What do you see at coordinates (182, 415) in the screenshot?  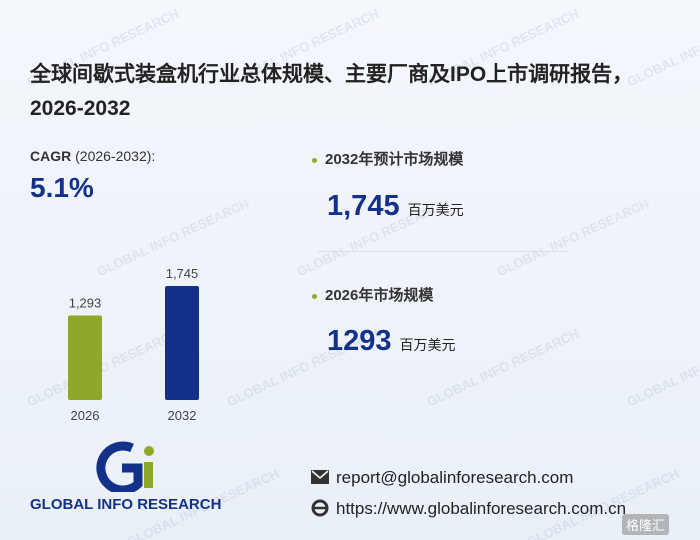 I see `x-tick-label: 2032` at bounding box center [182, 415].